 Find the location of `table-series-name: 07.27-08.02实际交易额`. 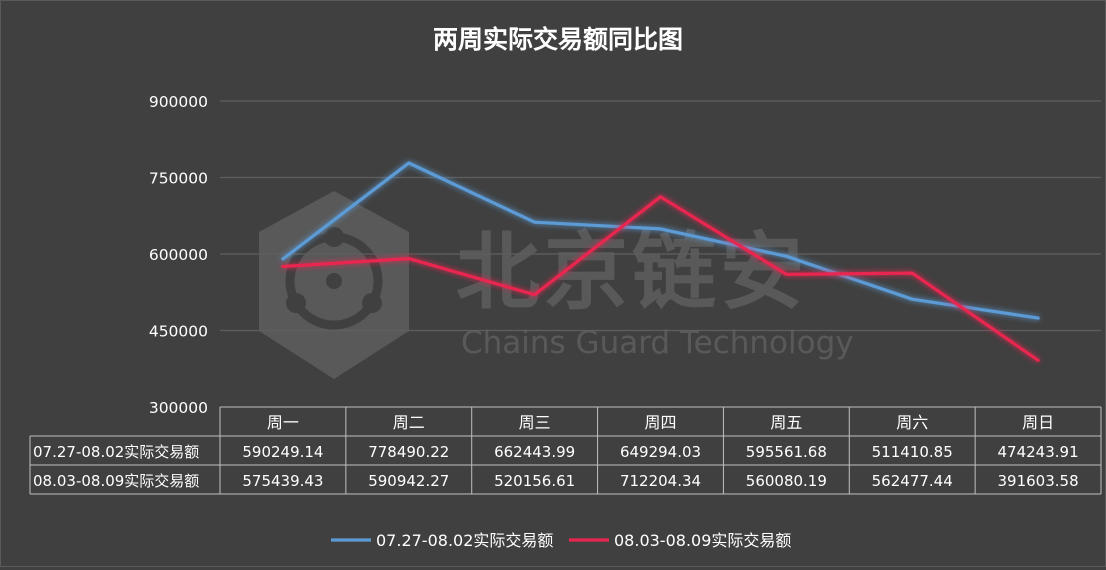

table-series-name: 07.27-08.02实际交易额 is located at coordinates (116, 452).